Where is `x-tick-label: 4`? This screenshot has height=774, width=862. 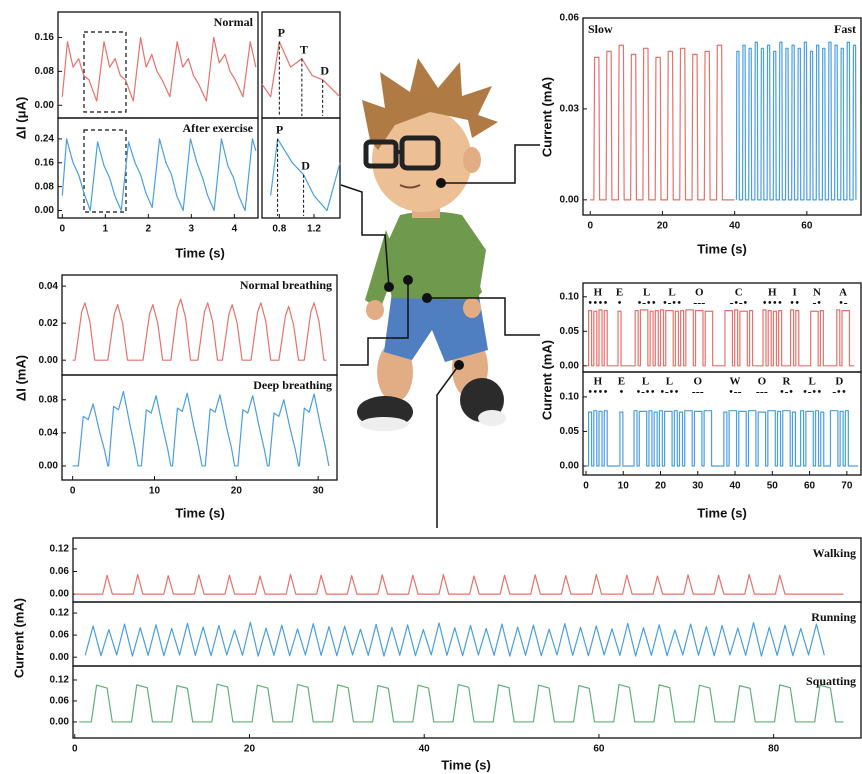 x-tick-label: 4 is located at coordinates (235, 229).